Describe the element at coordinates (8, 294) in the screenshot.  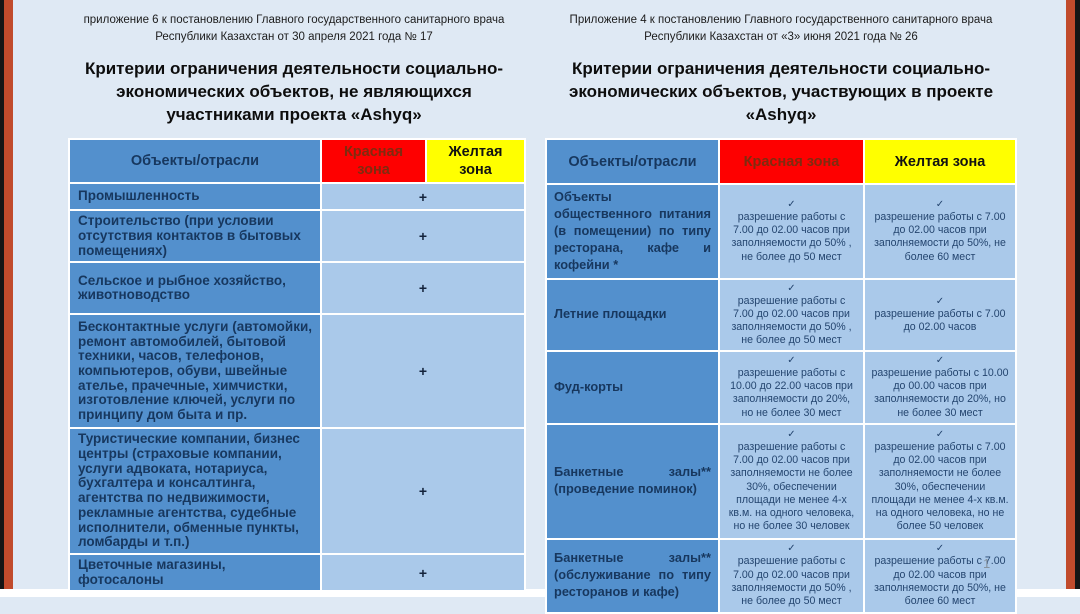
I see `left-orange-accent-bar` at that location.